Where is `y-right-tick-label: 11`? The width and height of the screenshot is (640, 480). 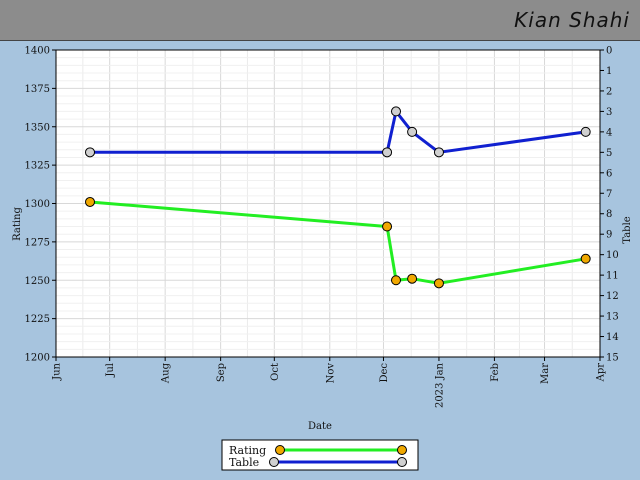 y-right-tick-label: 11 is located at coordinates (612, 276).